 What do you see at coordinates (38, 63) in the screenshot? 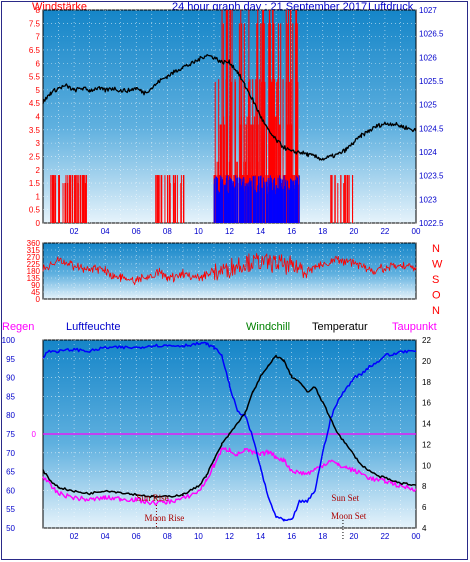
I see `wind-ytick-6: 6` at bounding box center [38, 63].